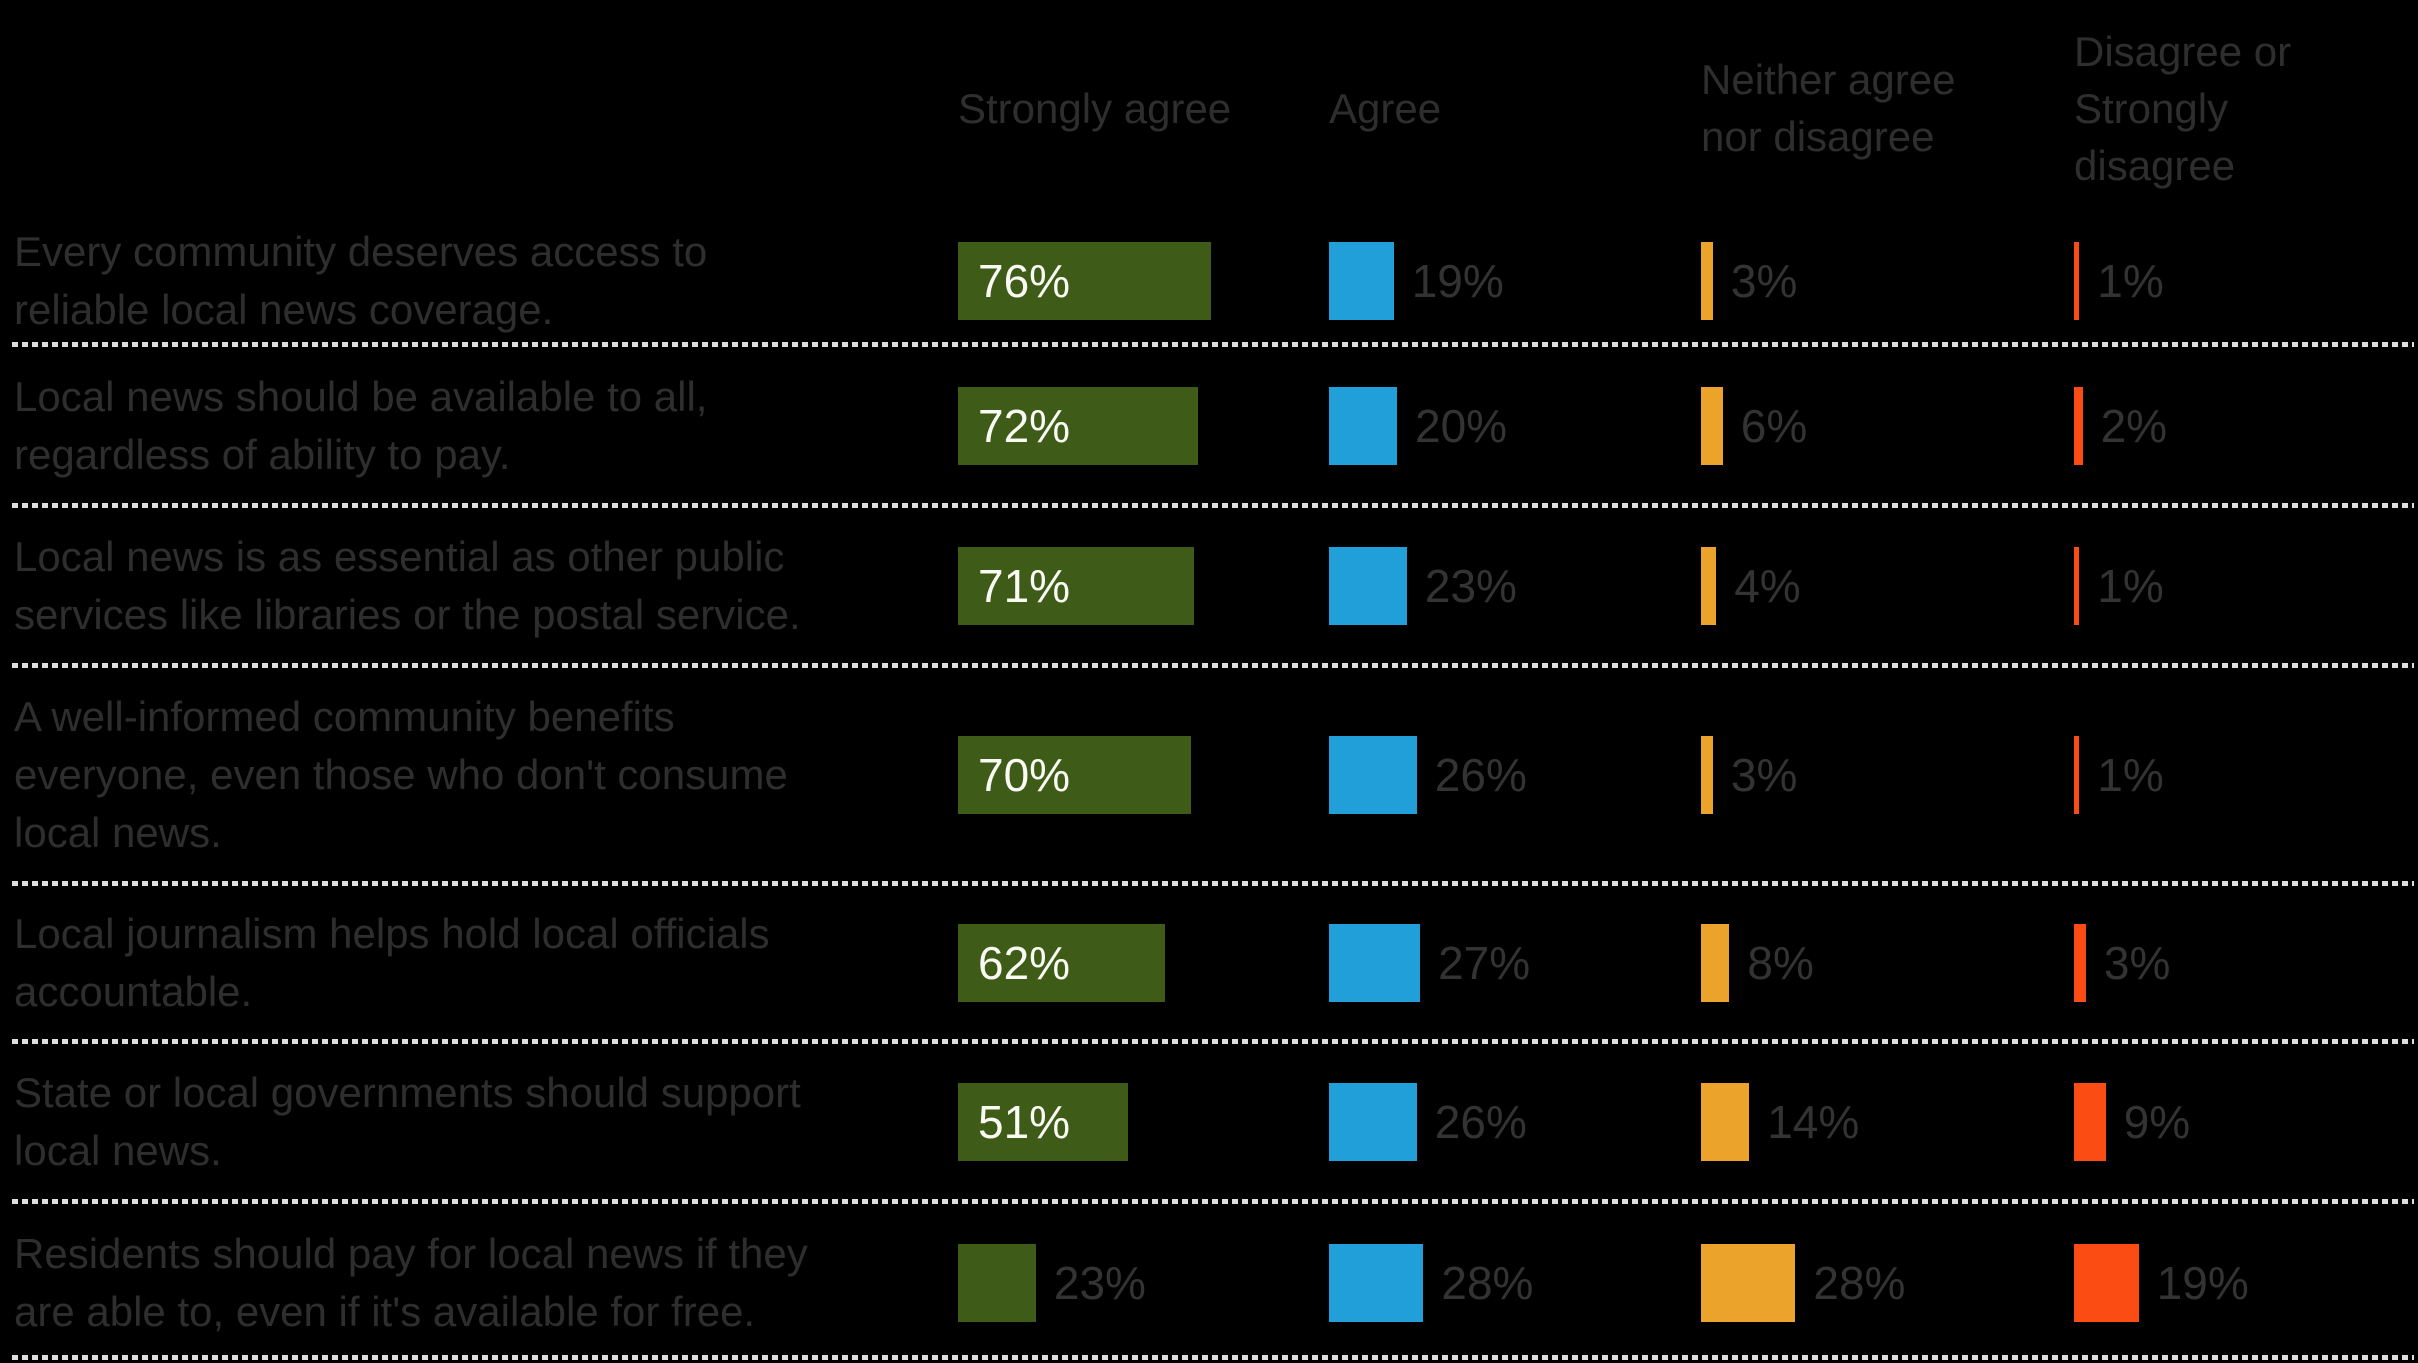 This screenshot has width=2418, height=1363. Describe the element at coordinates (1076, 586) in the screenshot. I see `strongly-agree-bar: 71%` at that location.